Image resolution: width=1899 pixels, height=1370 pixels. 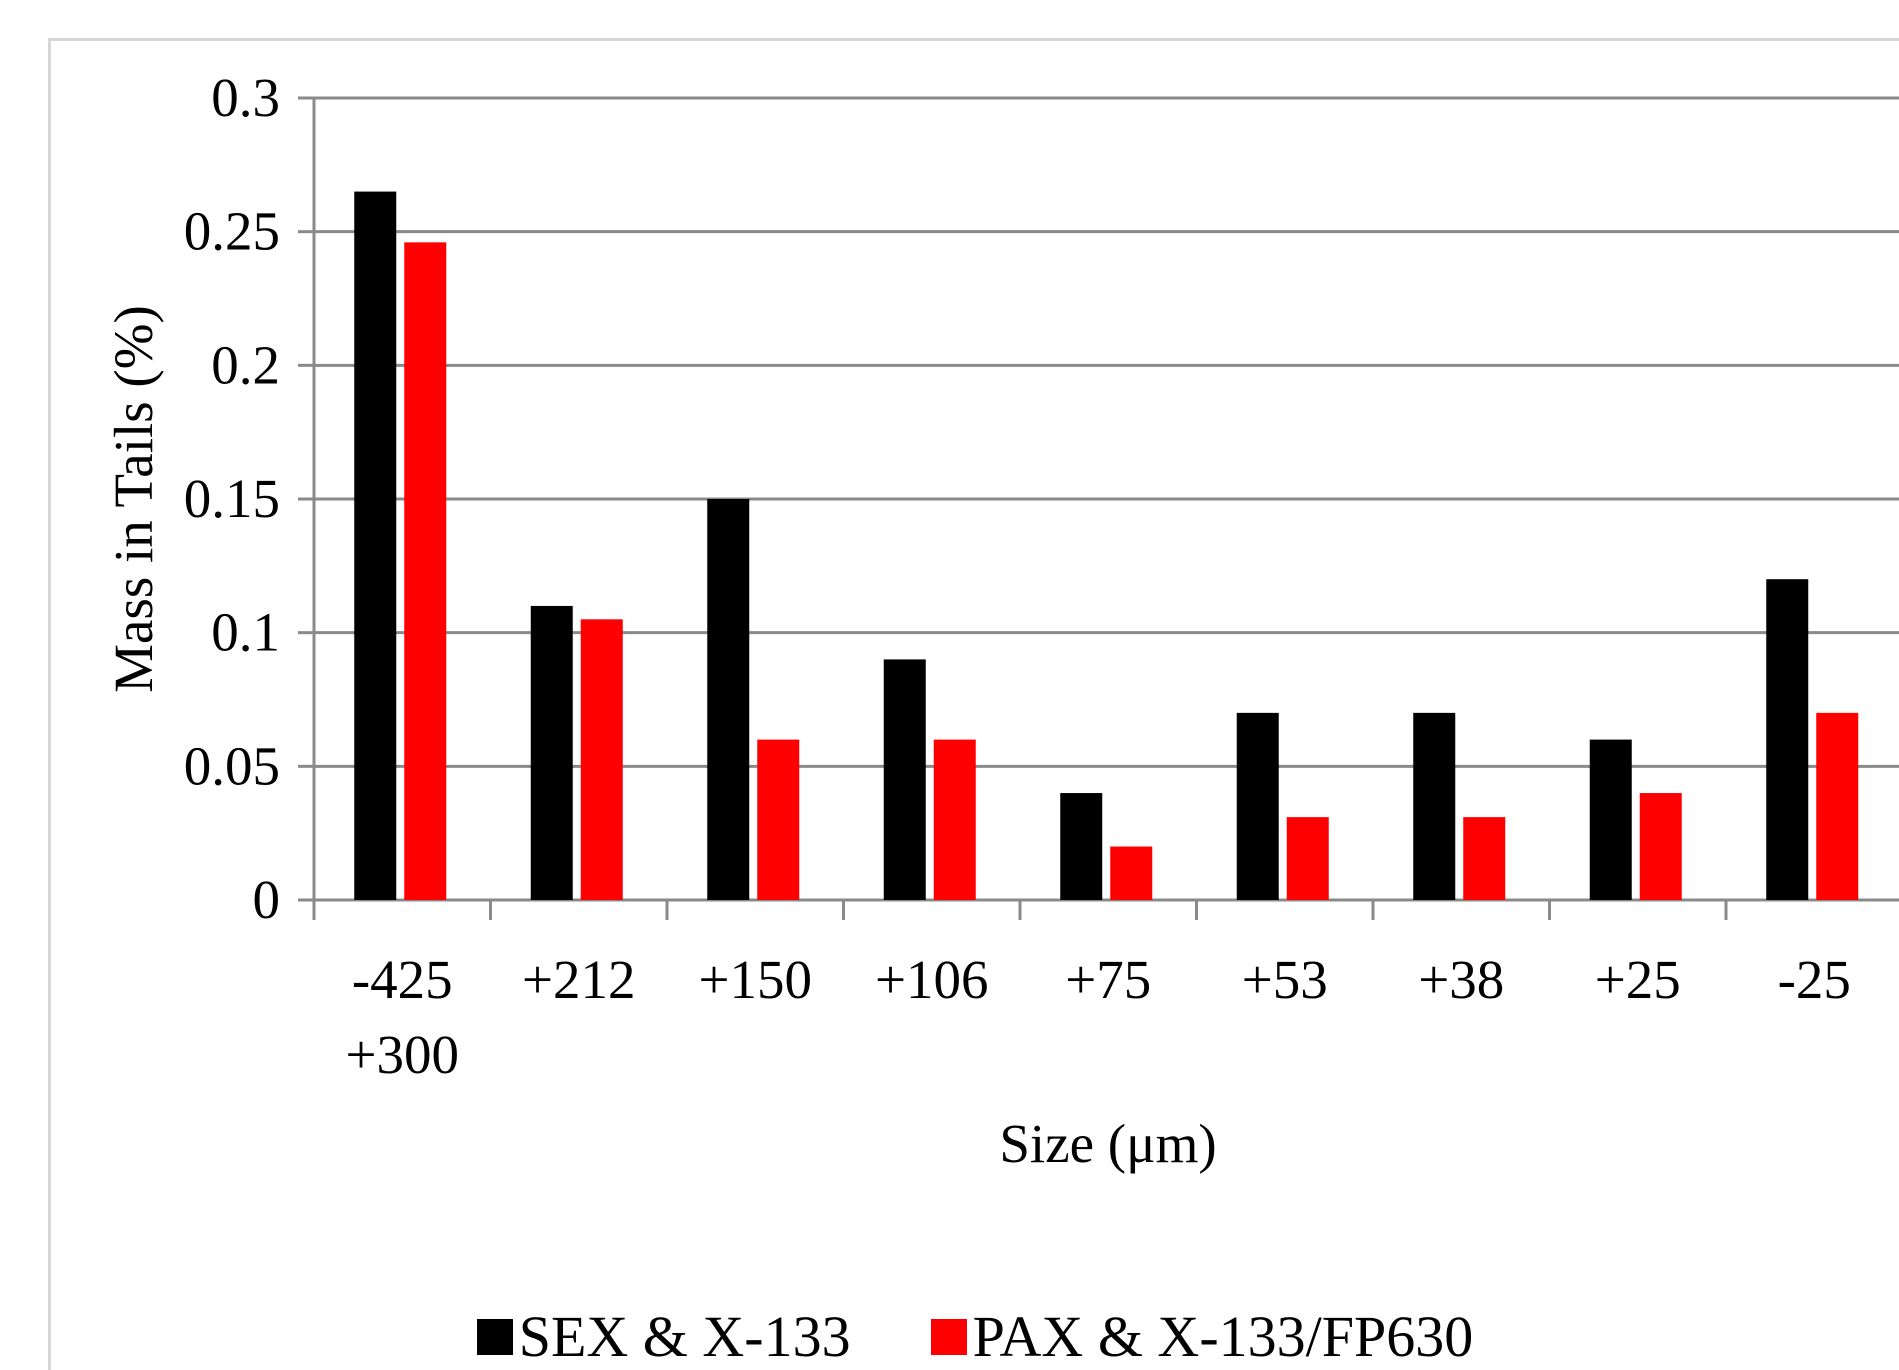 I want to click on y-tick-label: 0, so click(x=267, y=899).